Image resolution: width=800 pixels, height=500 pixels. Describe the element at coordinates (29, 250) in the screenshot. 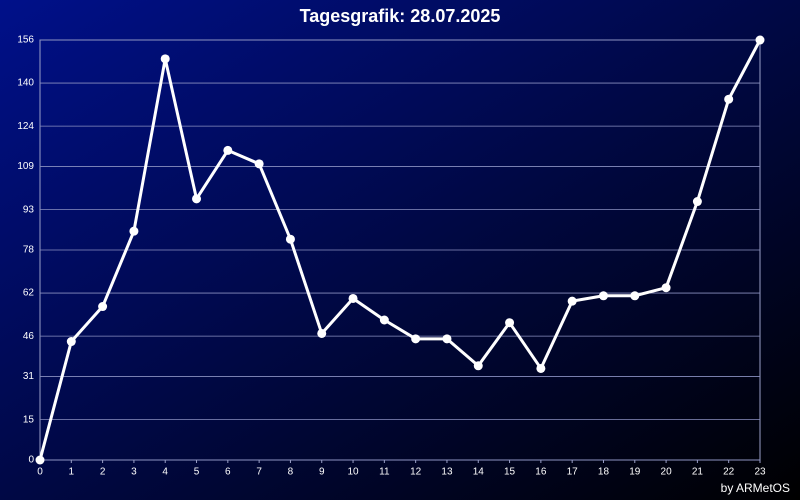

I see `y-tick-label: 78` at that location.